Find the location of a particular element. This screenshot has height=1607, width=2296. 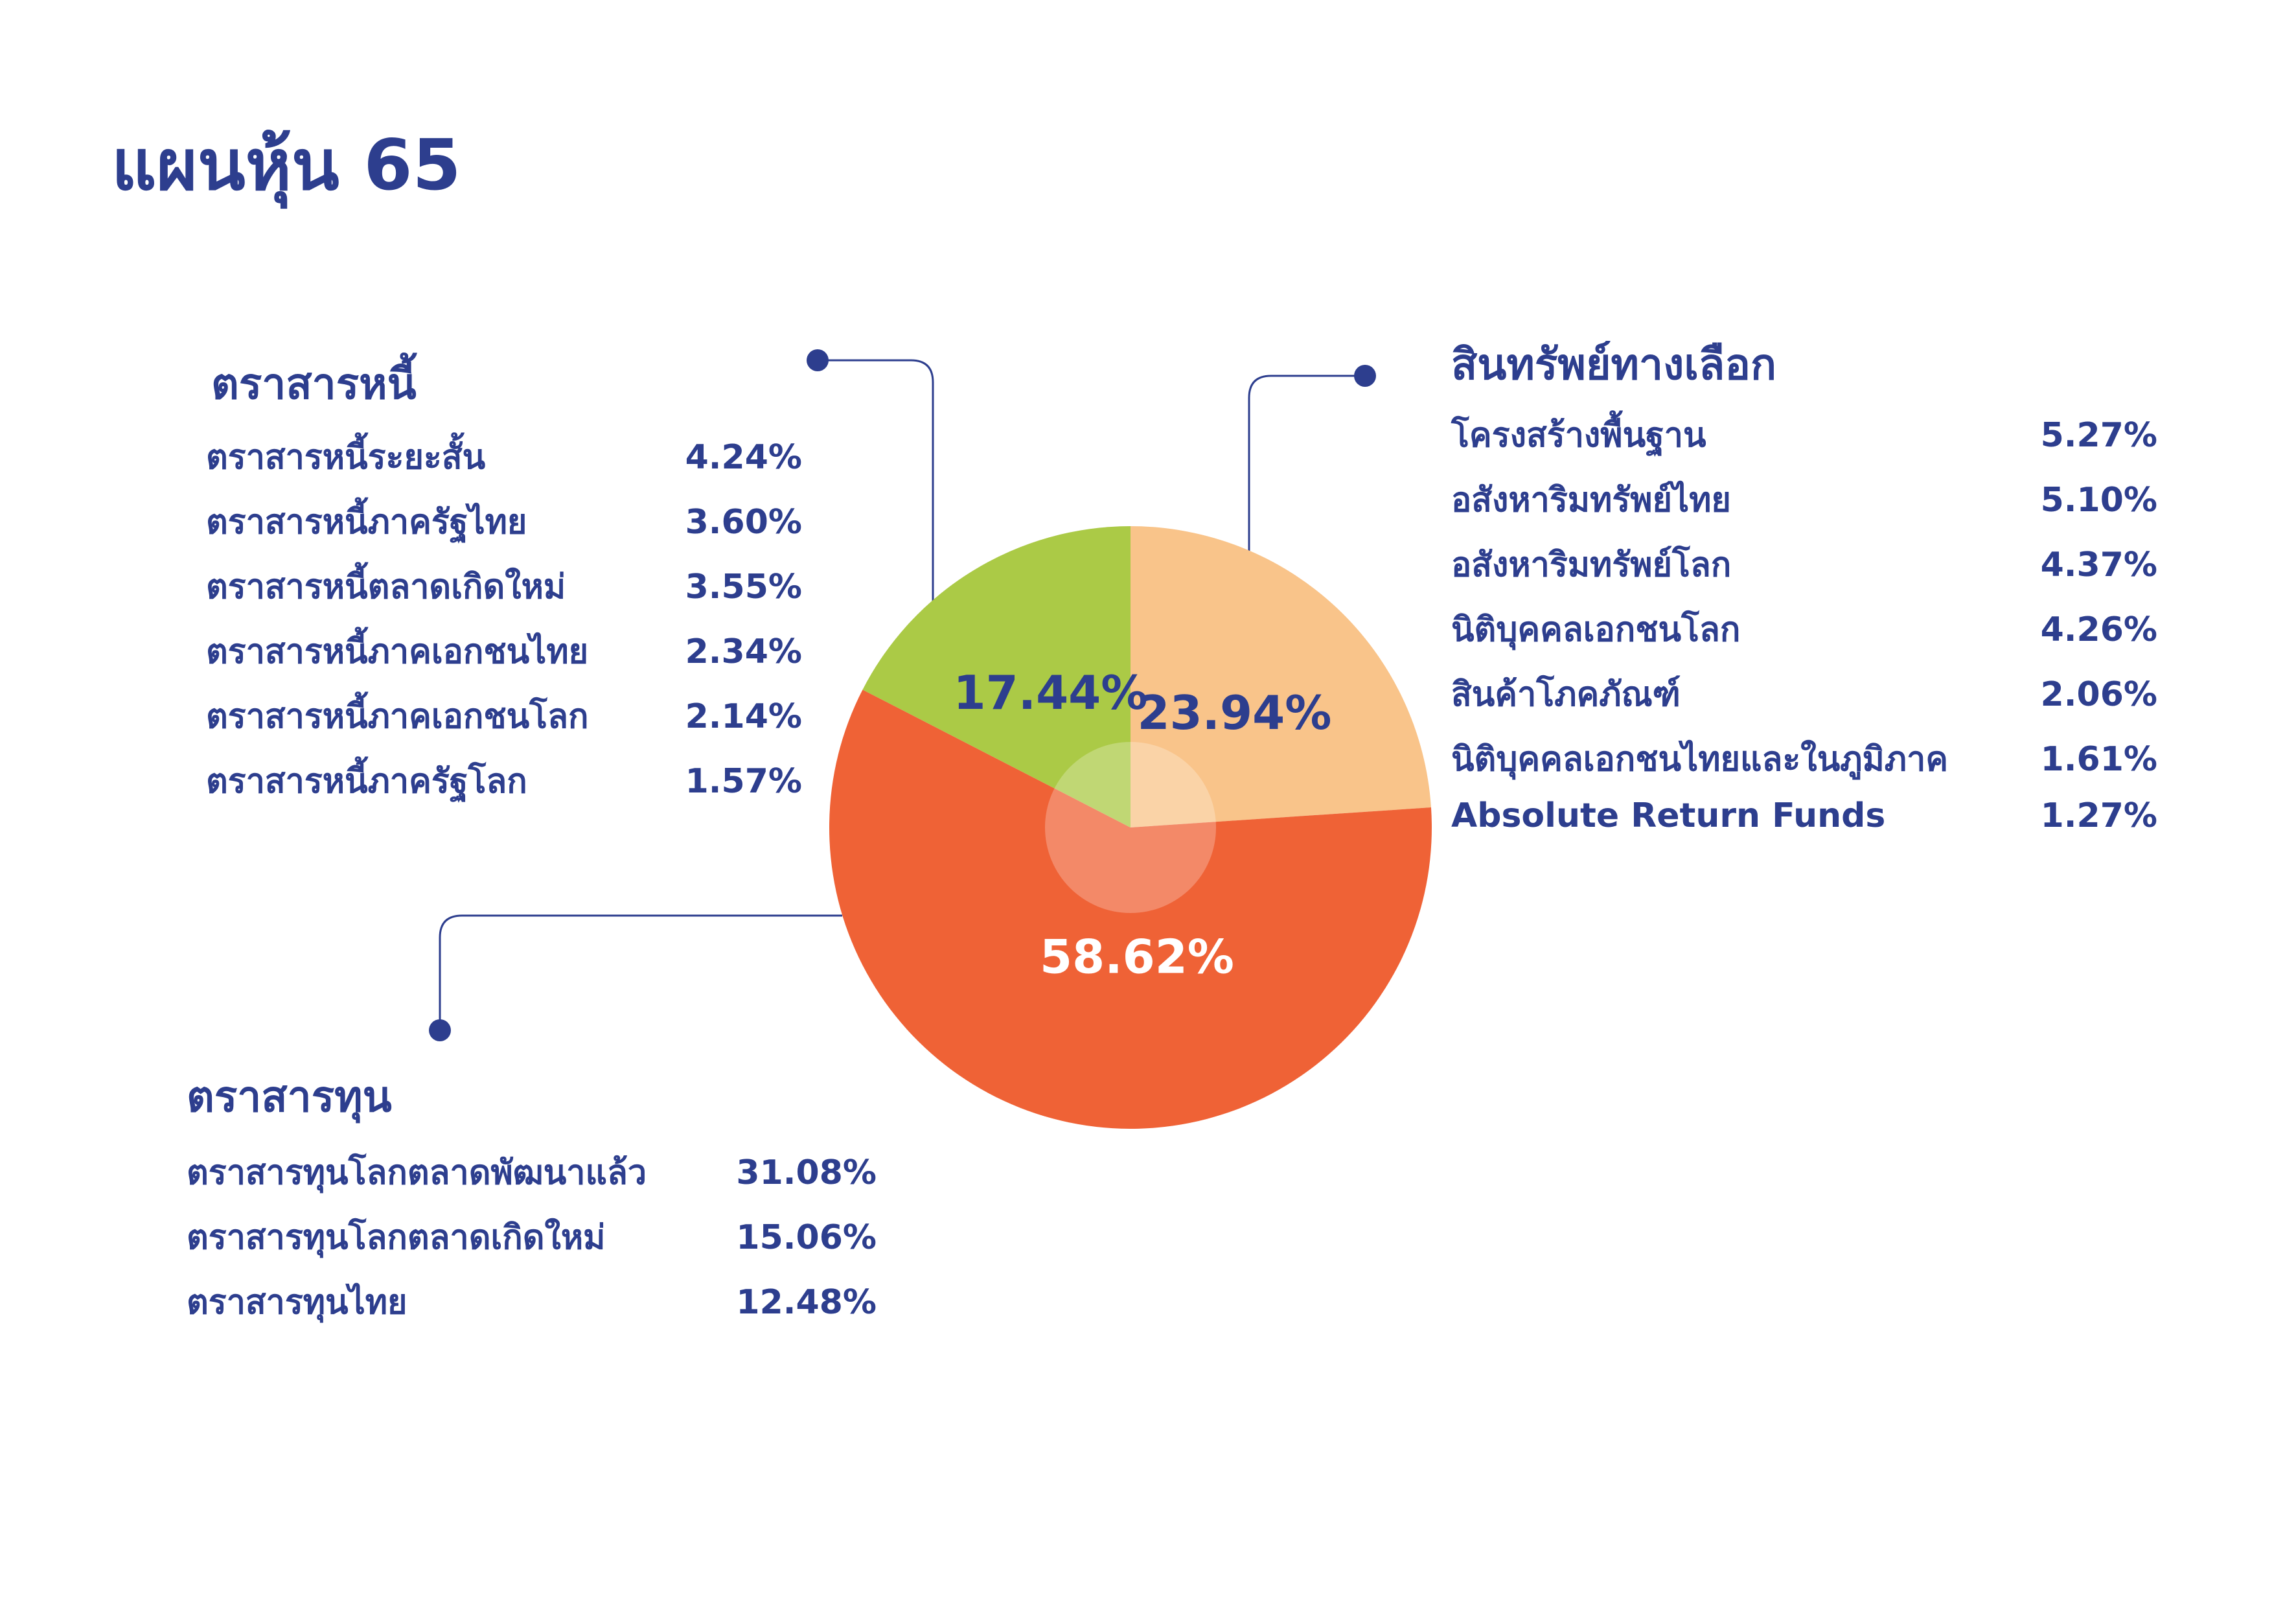

equity-item-value: 15.06% is located at coordinates (806, 1237).